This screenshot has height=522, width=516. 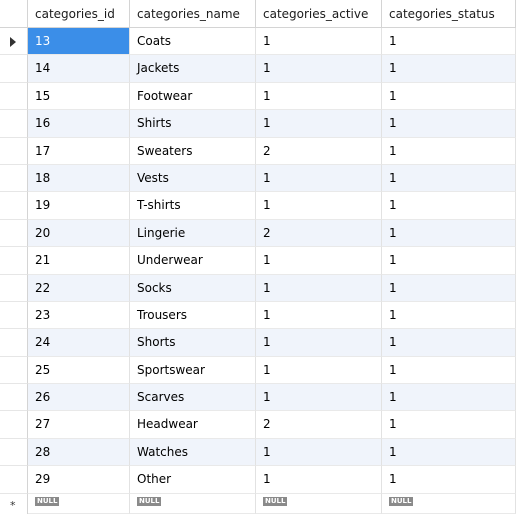 I want to click on table-row: 27 Headwear 2 1, so click(x=258, y=425).